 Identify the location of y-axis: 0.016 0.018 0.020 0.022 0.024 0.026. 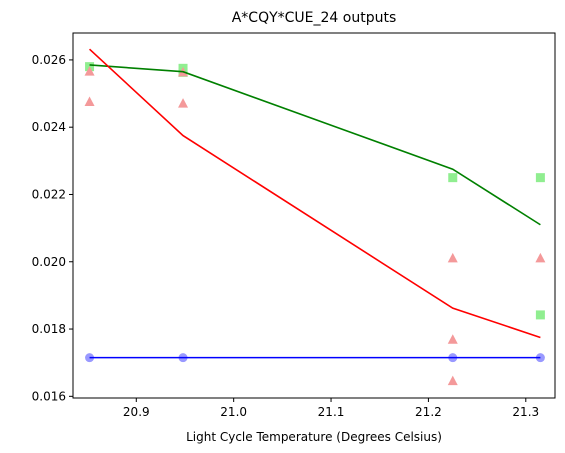
(52, 228).